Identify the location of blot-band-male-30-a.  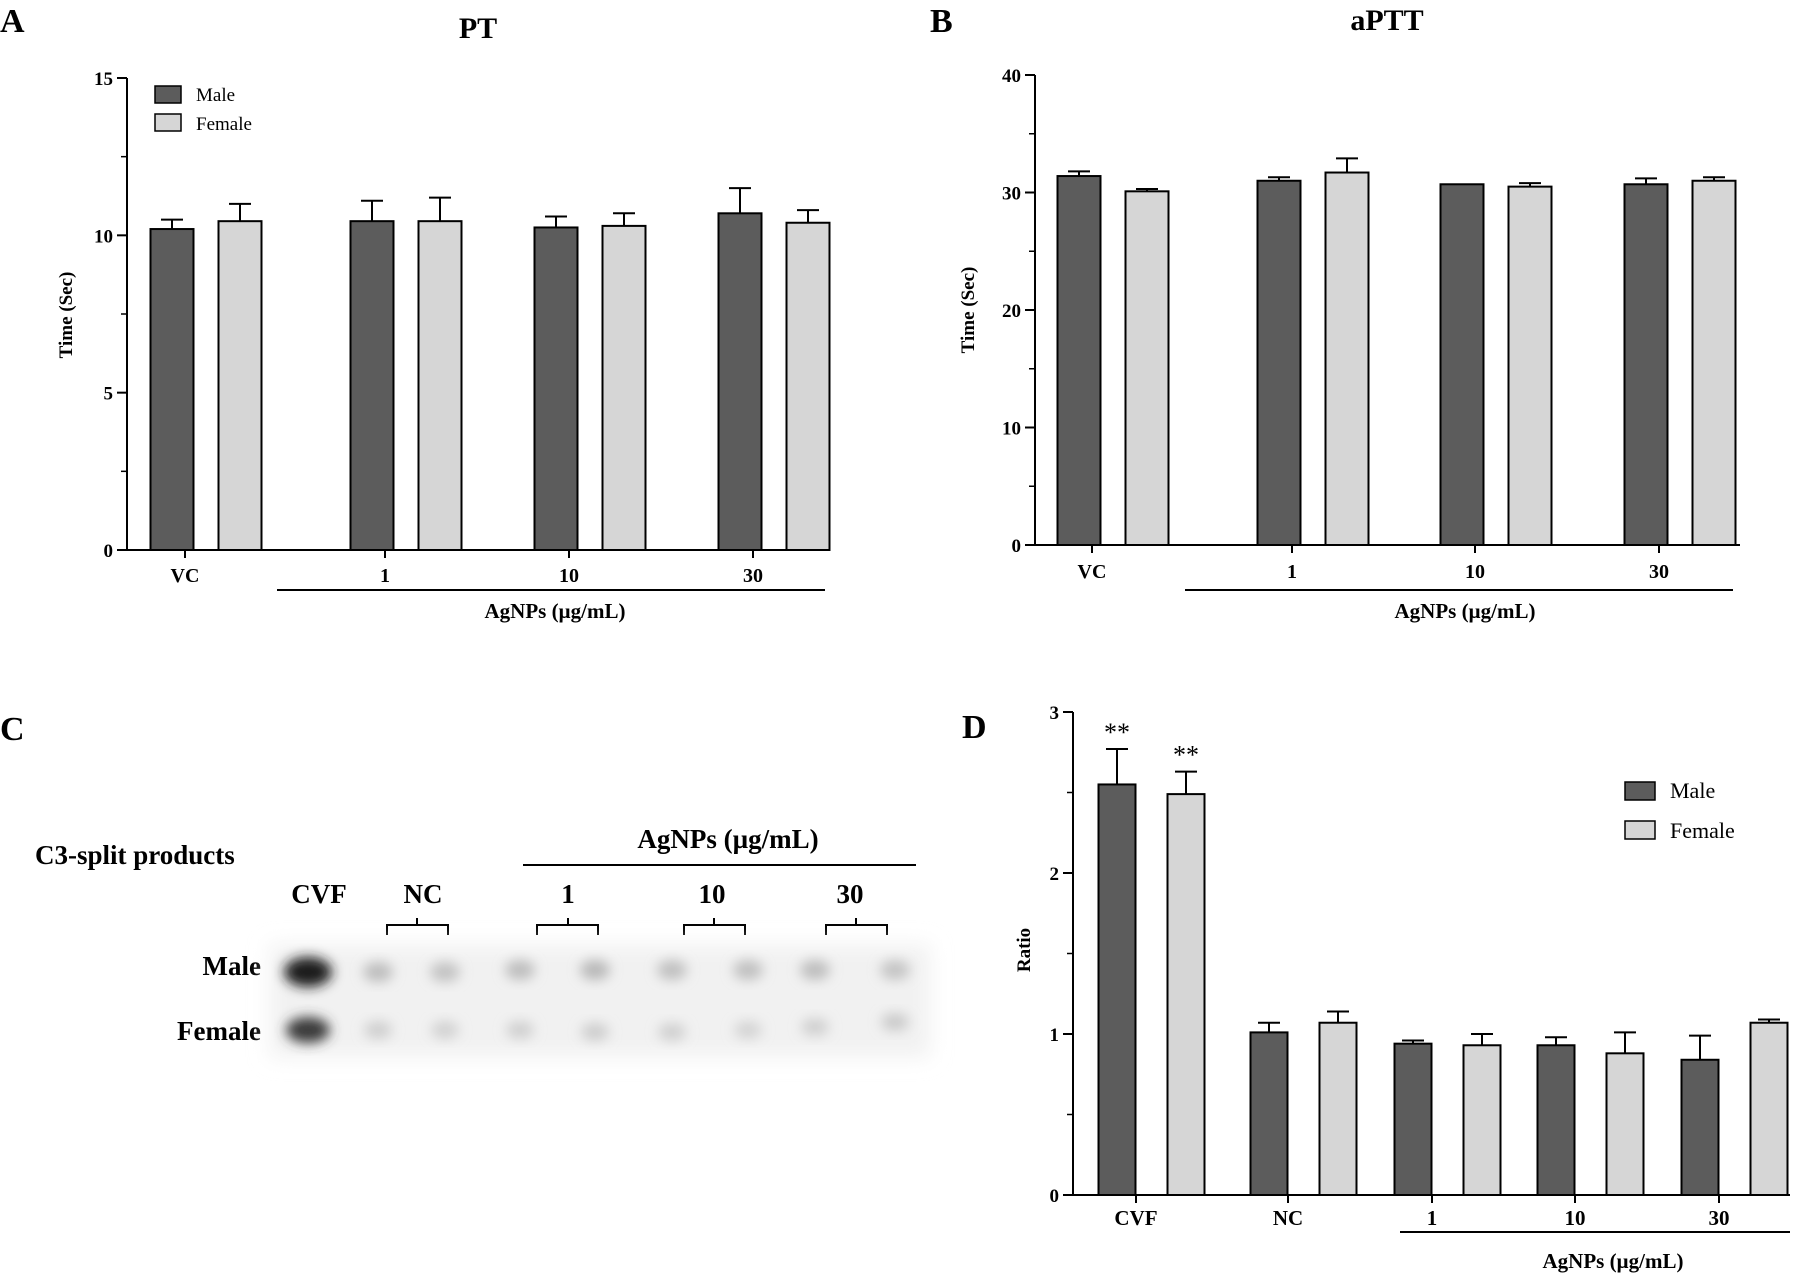
(815, 970).